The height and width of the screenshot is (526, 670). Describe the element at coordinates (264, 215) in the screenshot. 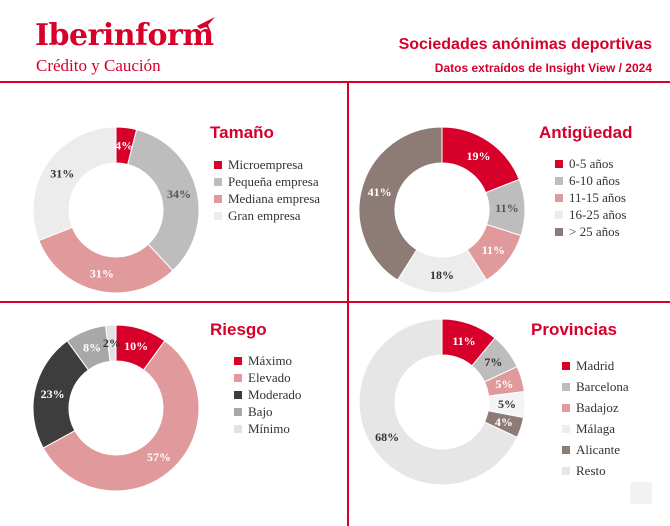

I see `legend-label: Gran empresa` at that location.